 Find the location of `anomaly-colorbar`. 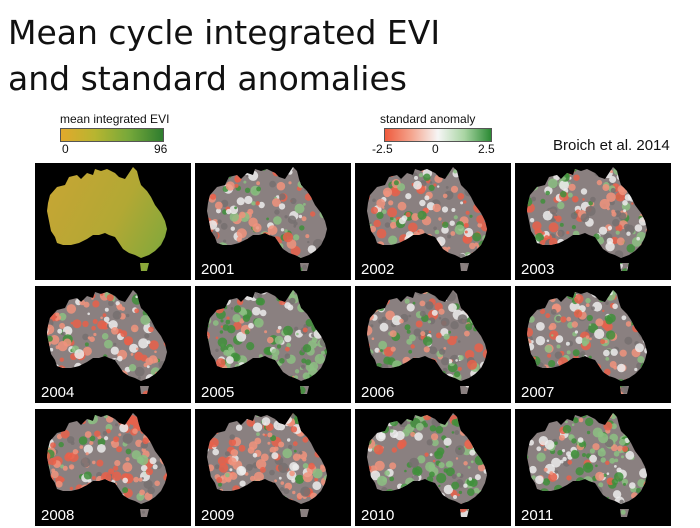

anomaly-colorbar is located at coordinates (438, 135).